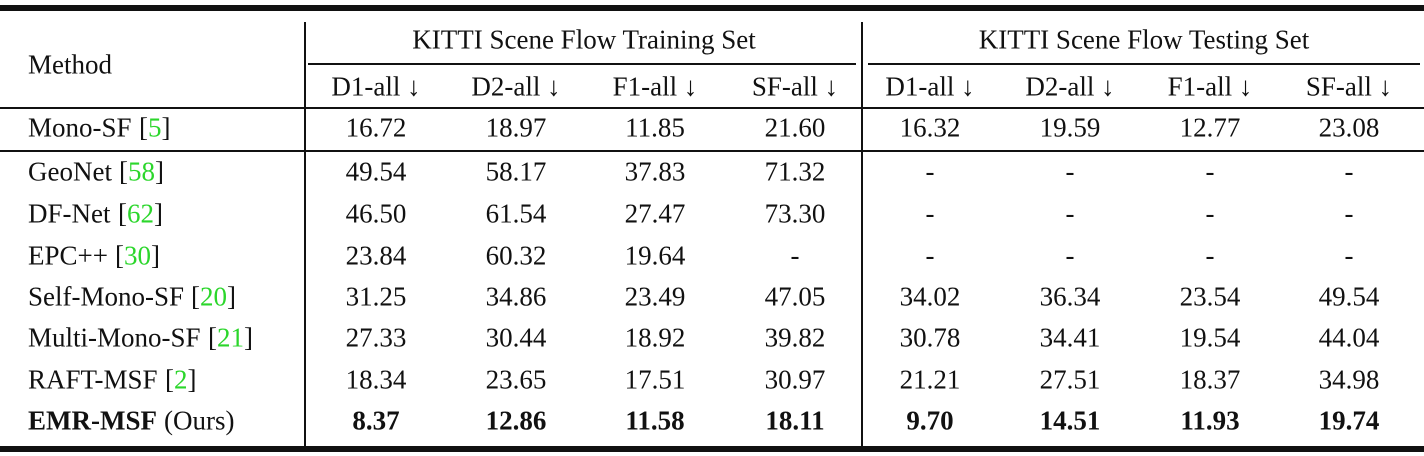 Image resolution: width=1424 pixels, height=456 pixels. Describe the element at coordinates (137, 255) in the screenshot. I see `citation: [30]` at that location.